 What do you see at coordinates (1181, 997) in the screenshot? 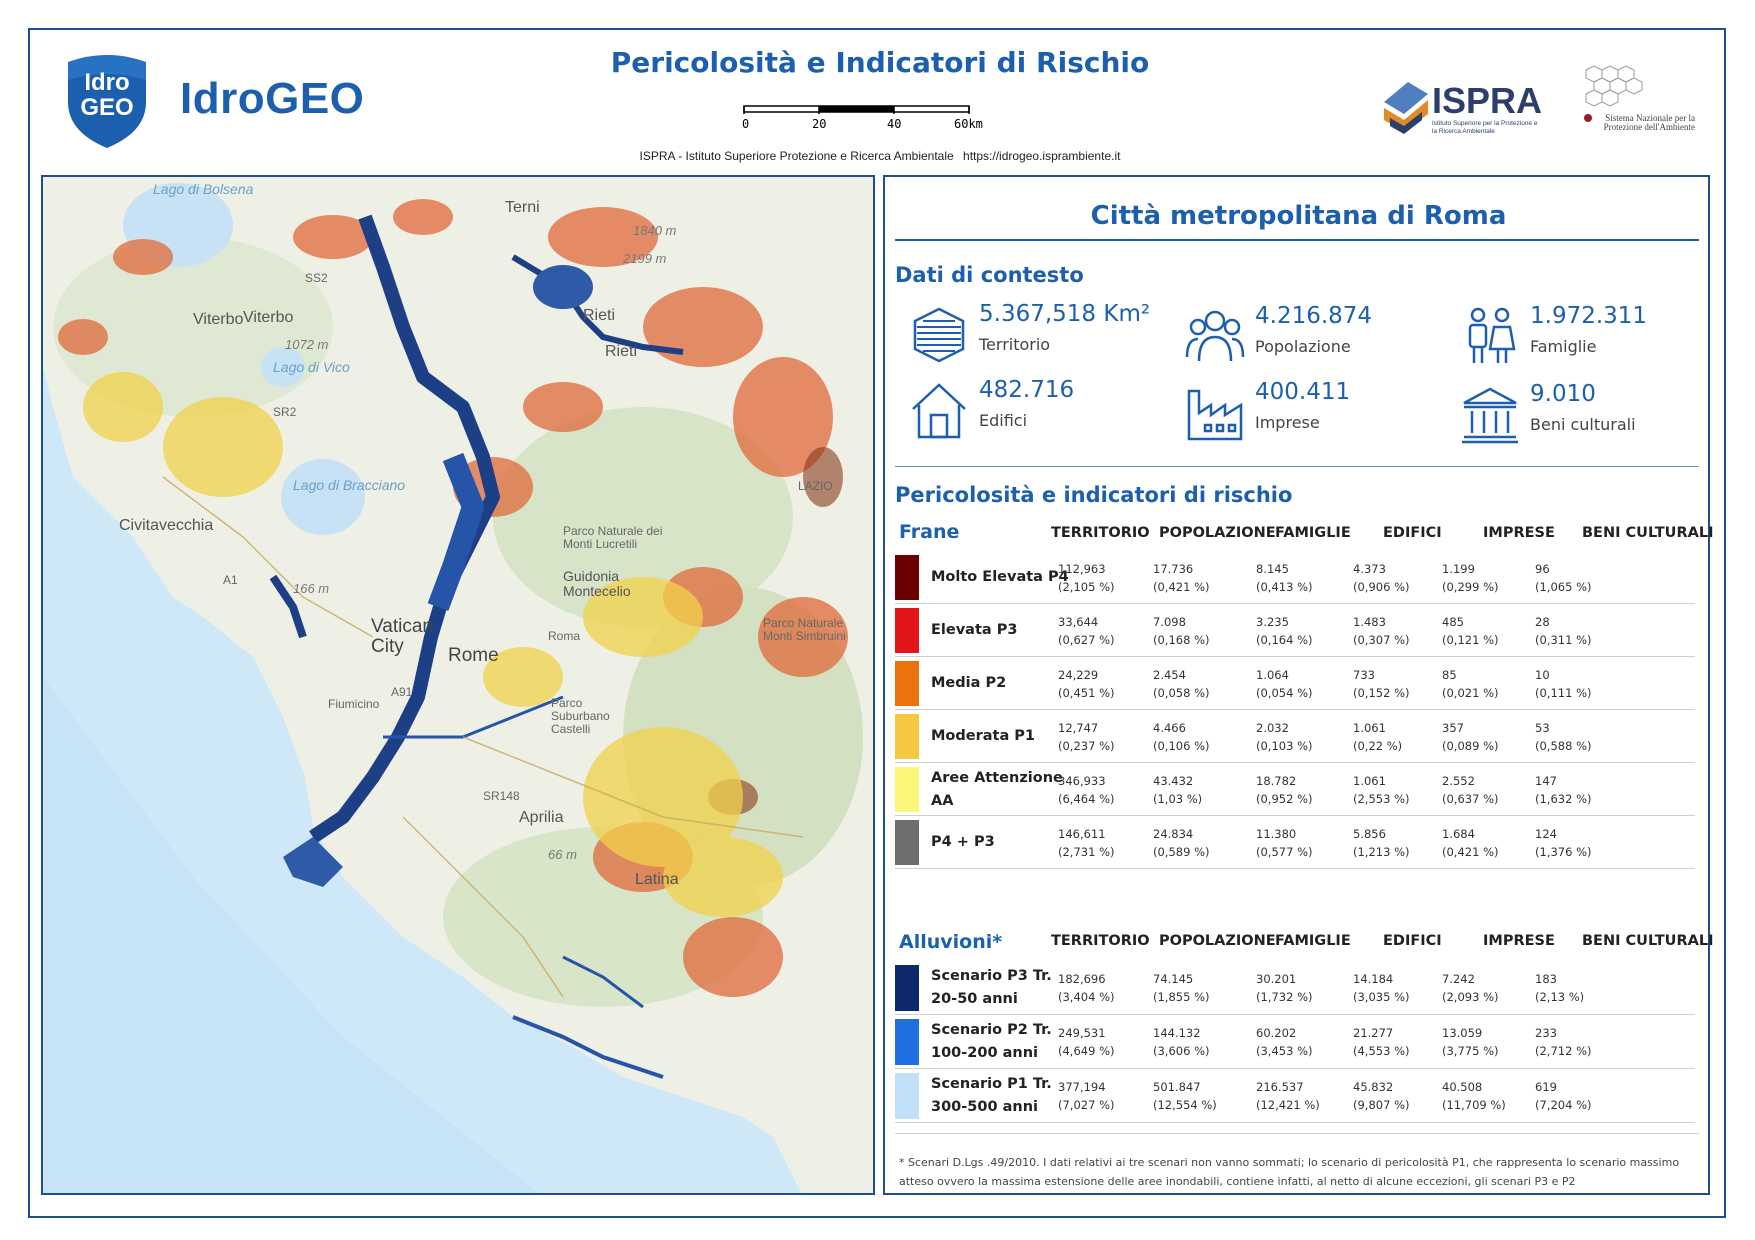
I see `cell-percent: (1,855 %)` at bounding box center [1181, 997].